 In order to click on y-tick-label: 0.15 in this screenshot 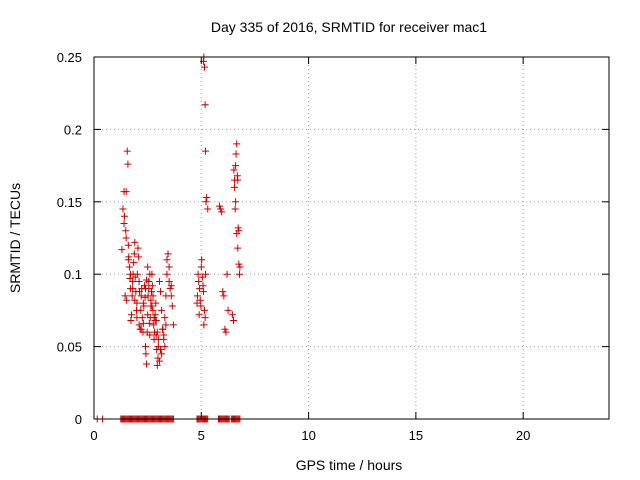, I will do `click(69, 202)`.